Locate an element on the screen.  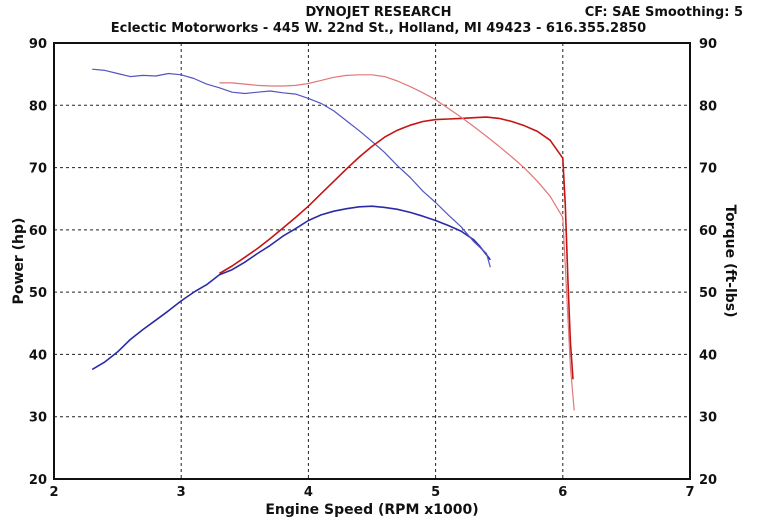
y-axis-label-left: Power (hp) is located at coordinates (19, 261).